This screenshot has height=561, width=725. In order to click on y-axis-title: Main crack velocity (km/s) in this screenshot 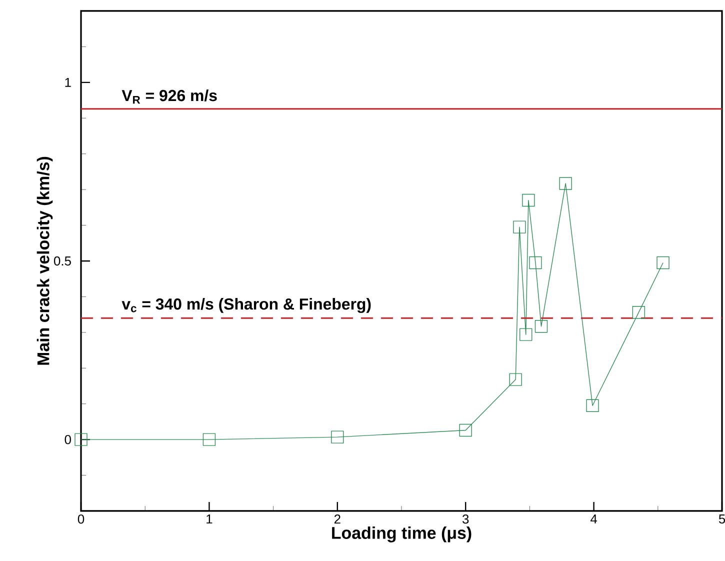, I will do `click(44, 260)`.